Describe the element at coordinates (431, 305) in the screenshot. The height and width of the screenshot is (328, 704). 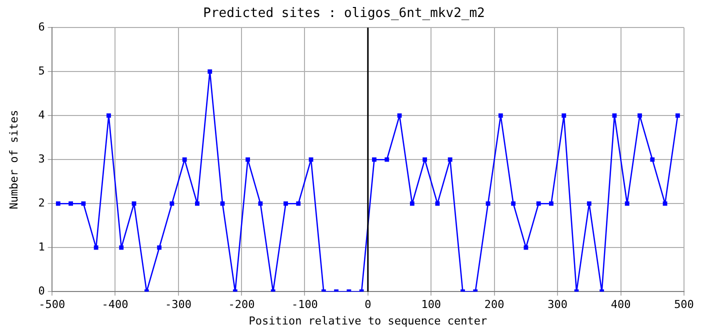
I see `x-tick-label: 100` at that location.